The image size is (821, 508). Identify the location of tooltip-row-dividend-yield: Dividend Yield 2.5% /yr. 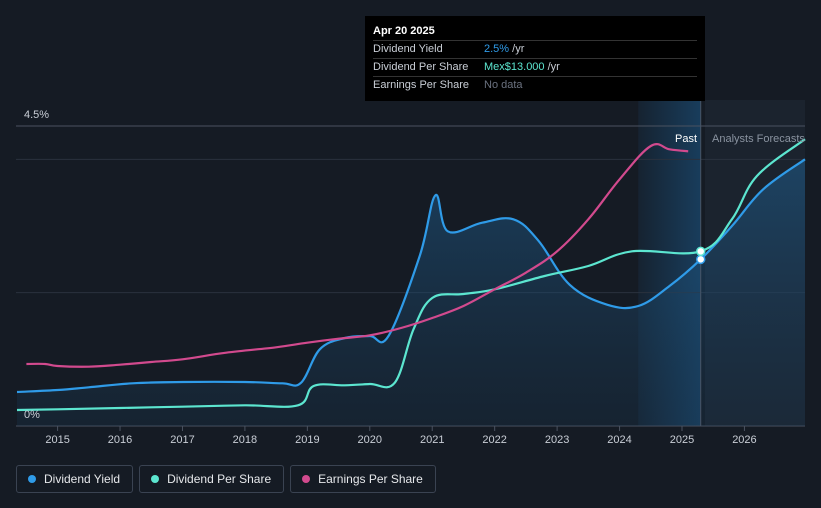
(535, 50).